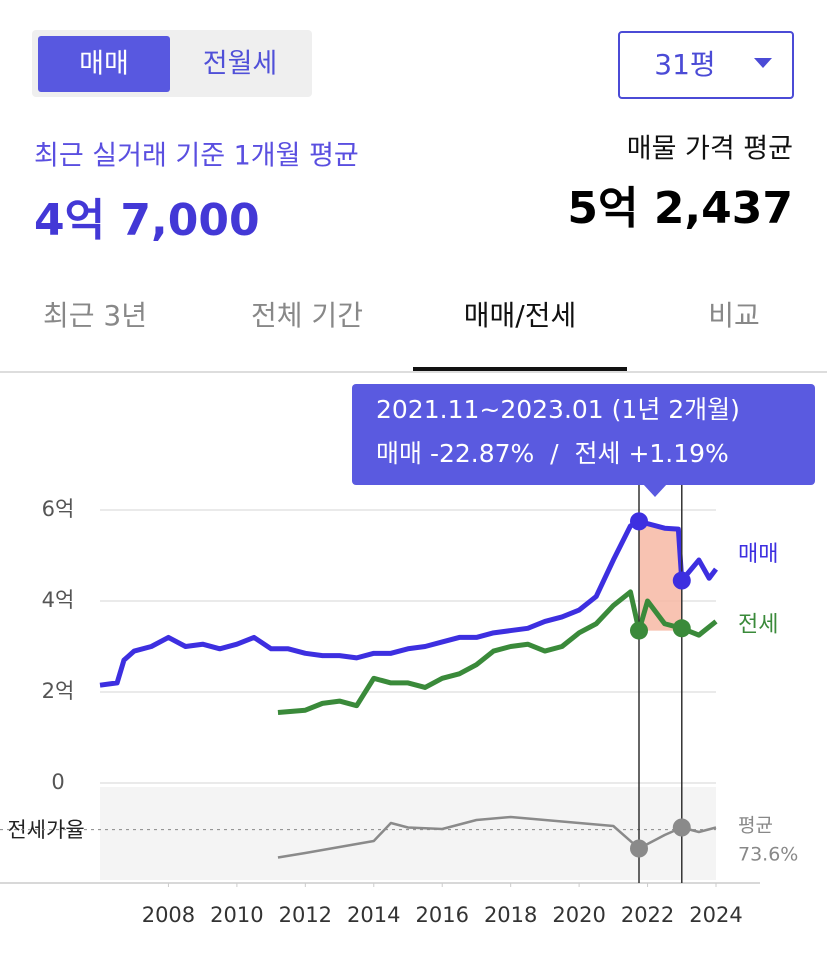 This screenshot has width=827, height=956. I want to click on tooltip-change: 매매 -22.87% / 전세 +1.19%, so click(552, 453).